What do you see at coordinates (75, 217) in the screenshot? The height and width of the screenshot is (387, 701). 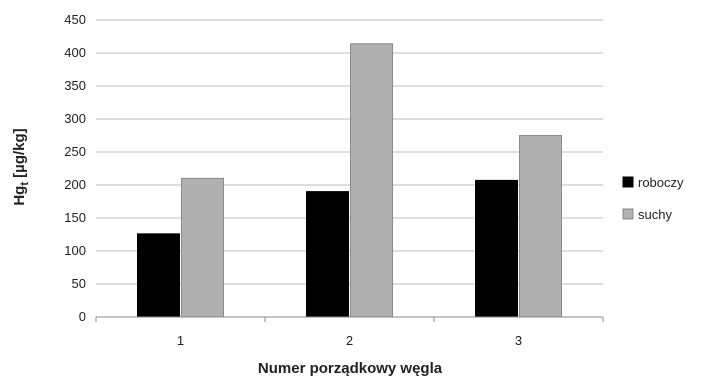 I see `y-tick-label: 150` at bounding box center [75, 217].